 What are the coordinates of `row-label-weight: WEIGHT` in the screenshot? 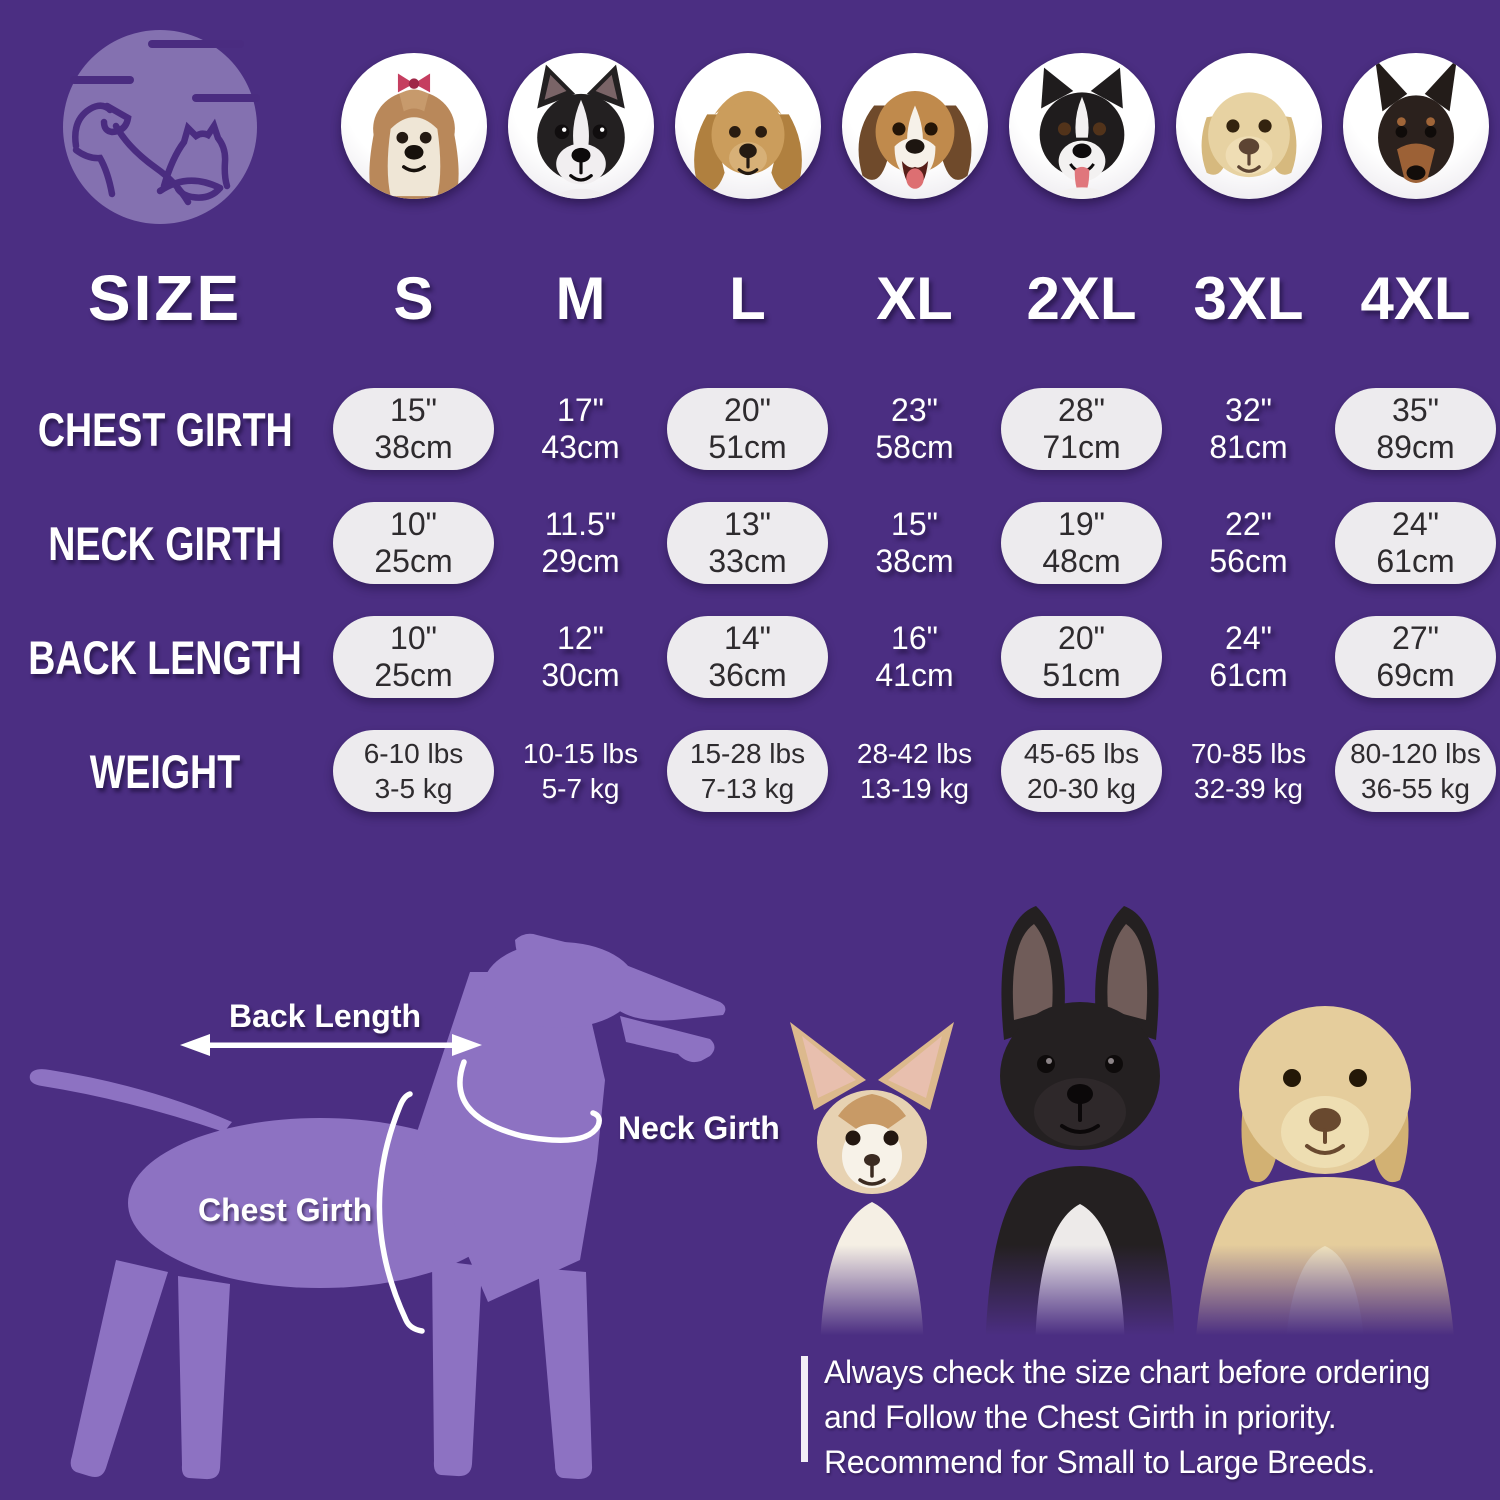 It's located at (165, 771).